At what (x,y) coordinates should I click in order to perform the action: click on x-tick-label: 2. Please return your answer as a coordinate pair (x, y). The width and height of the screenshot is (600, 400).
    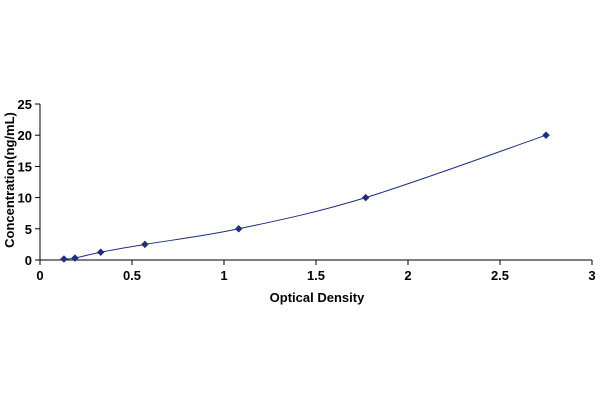
    Looking at the image, I should click on (407, 275).